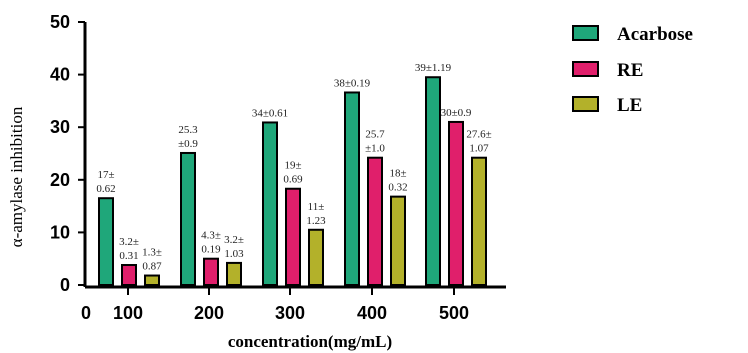 This screenshot has height=353, width=748. What do you see at coordinates (60, 180) in the screenshot?
I see `y-tick-label: 20` at bounding box center [60, 180].